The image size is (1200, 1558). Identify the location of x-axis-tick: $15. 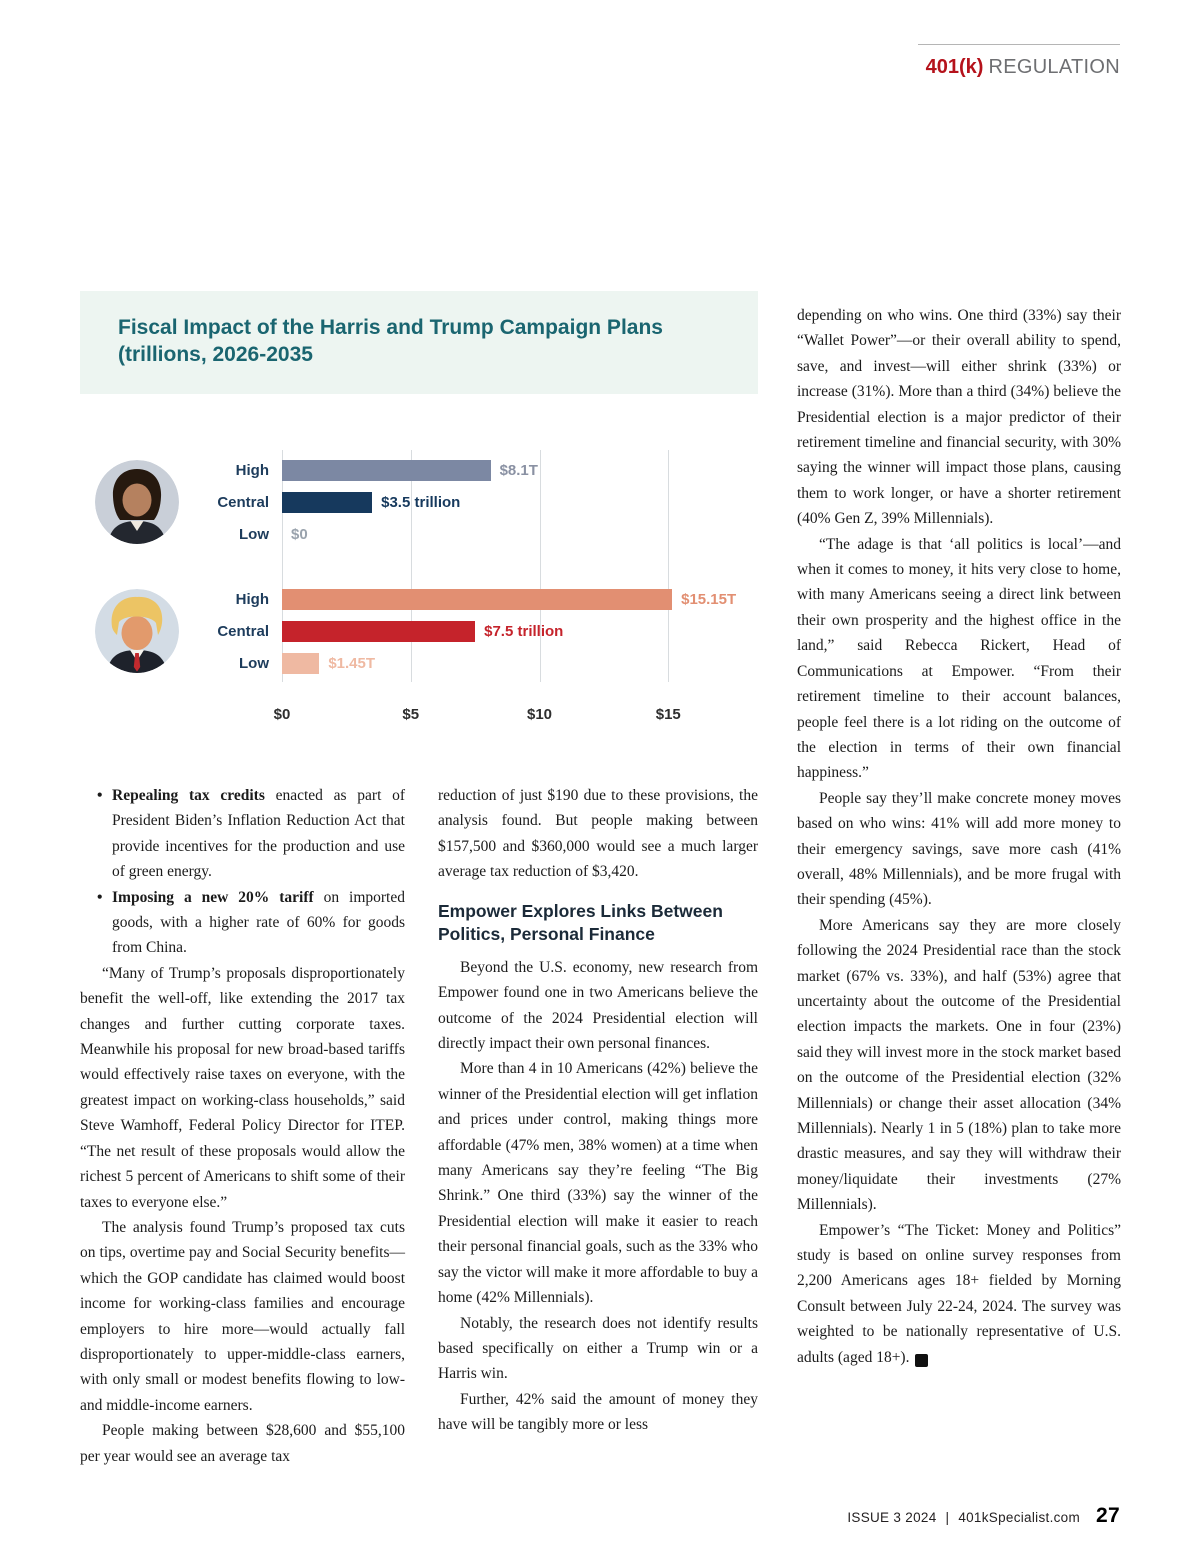
(668, 714).